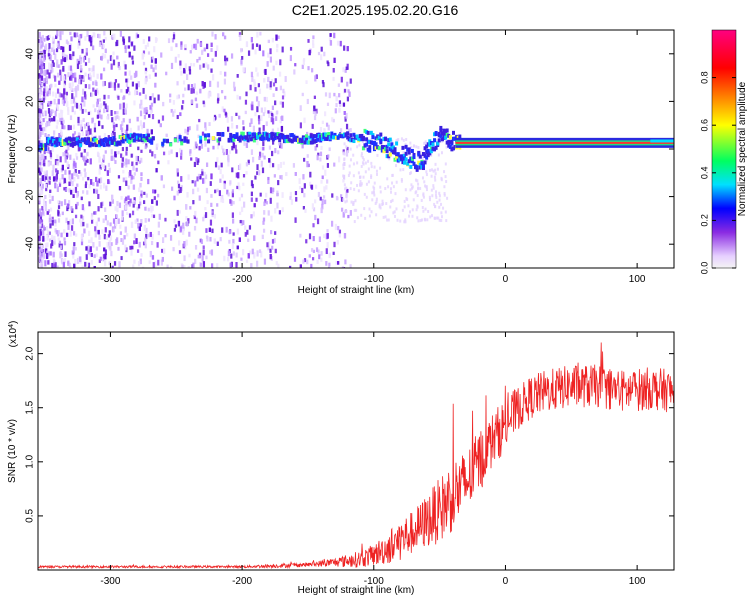 This screenshot has width=750, height=600. I want to click on x-tick-label: -300, so click(110, 279).